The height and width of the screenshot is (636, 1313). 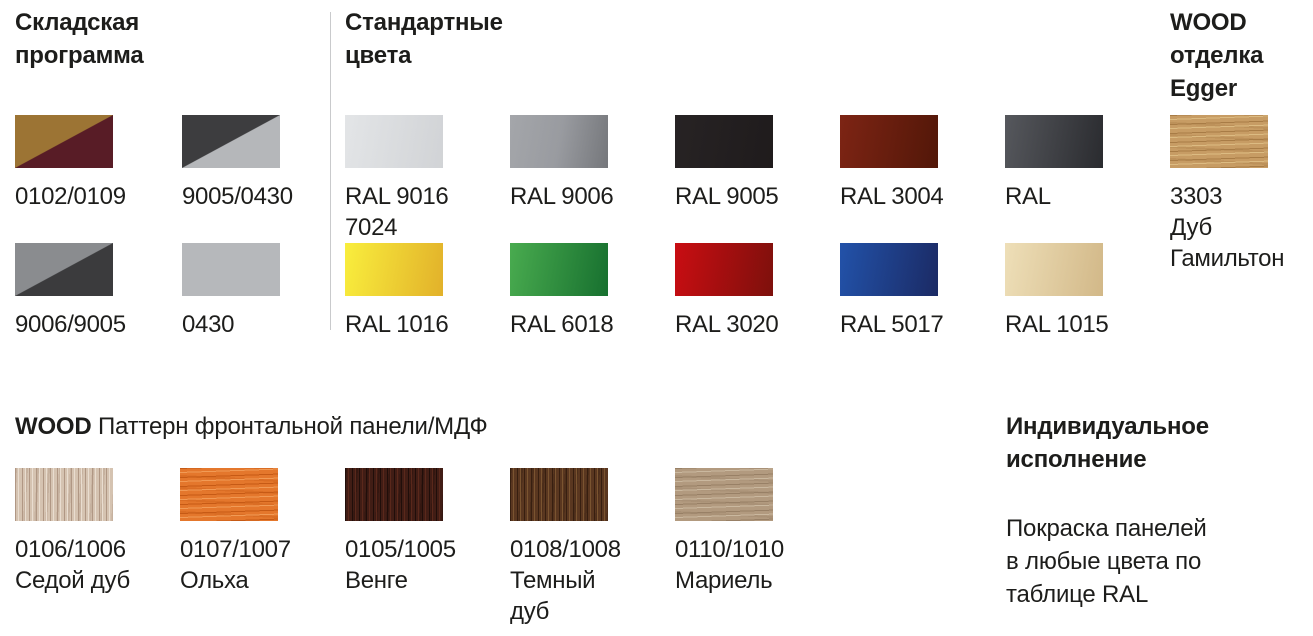 I want to click on swatch-label: 0430, so click(x=208, y=324).